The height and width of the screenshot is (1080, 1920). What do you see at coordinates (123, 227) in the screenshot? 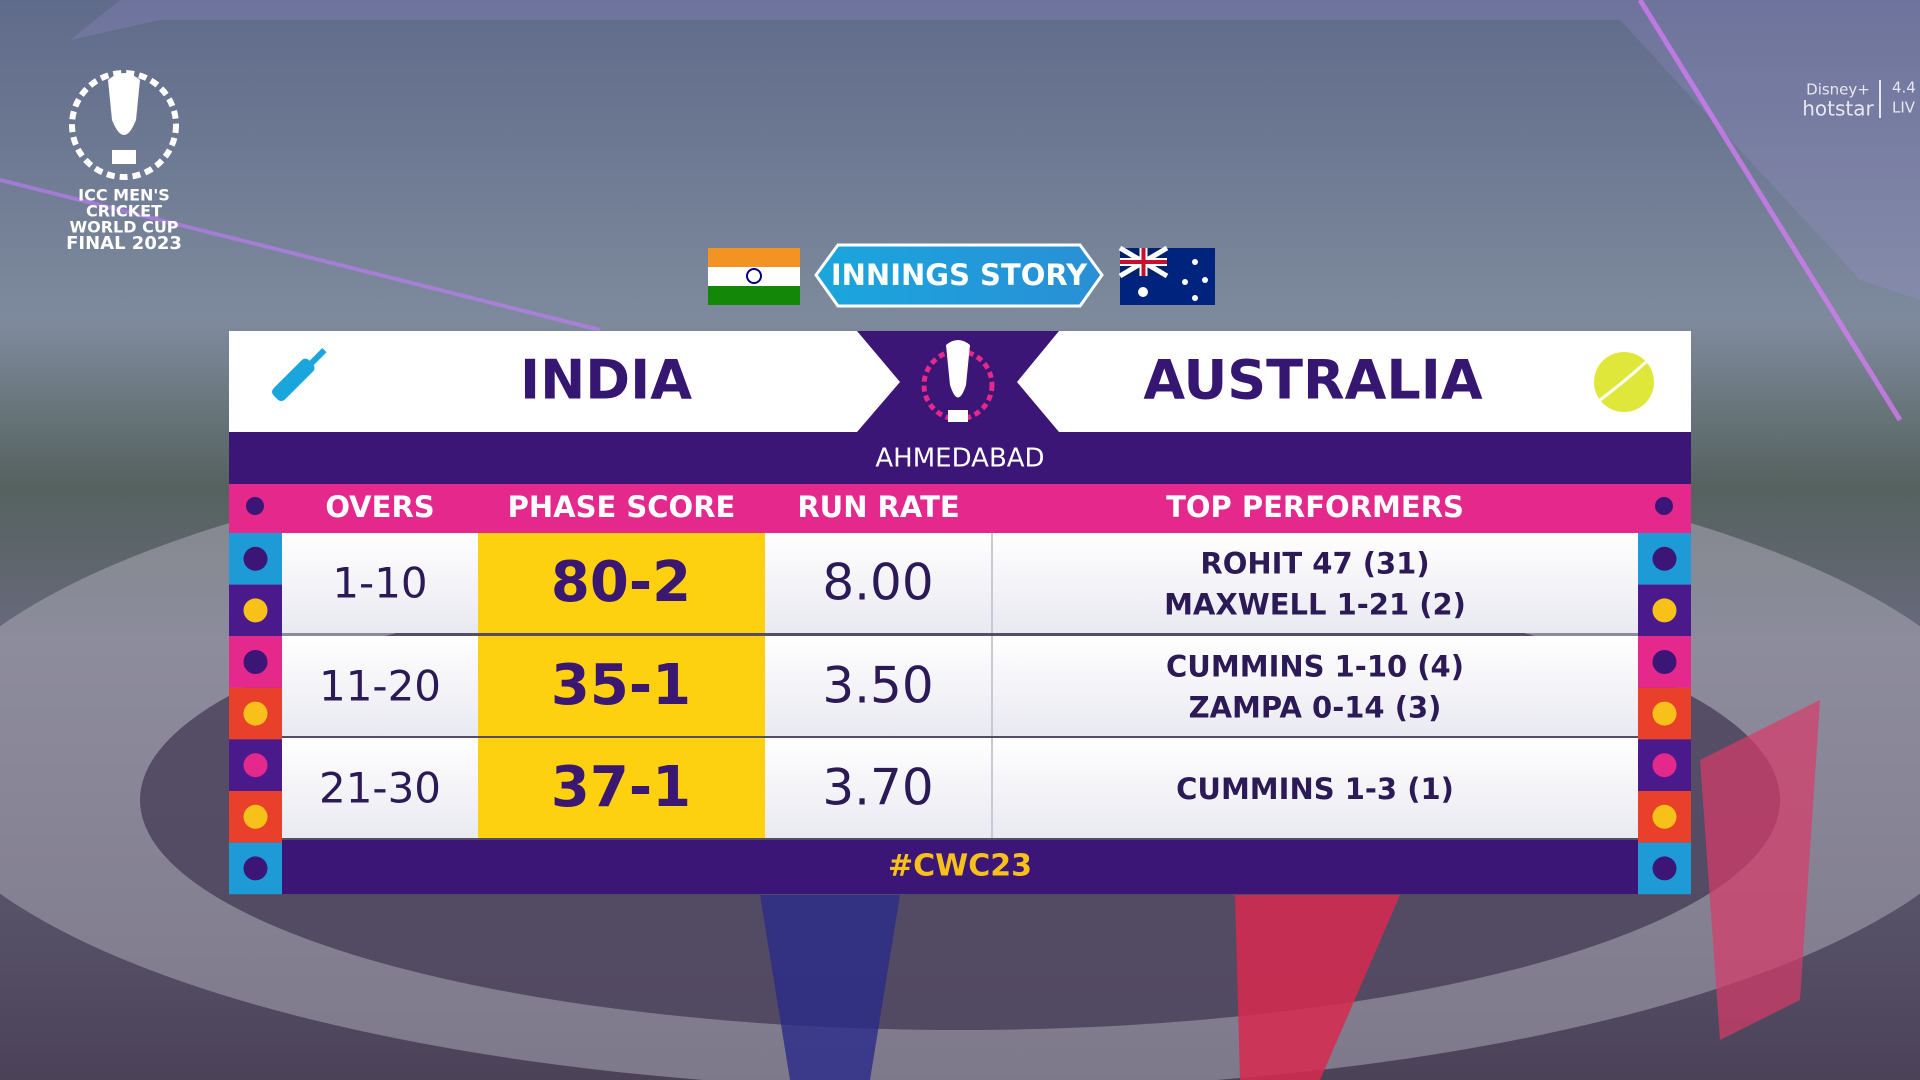
I see `logo-text: WORLD CUP` at bounding box center [123, 227].